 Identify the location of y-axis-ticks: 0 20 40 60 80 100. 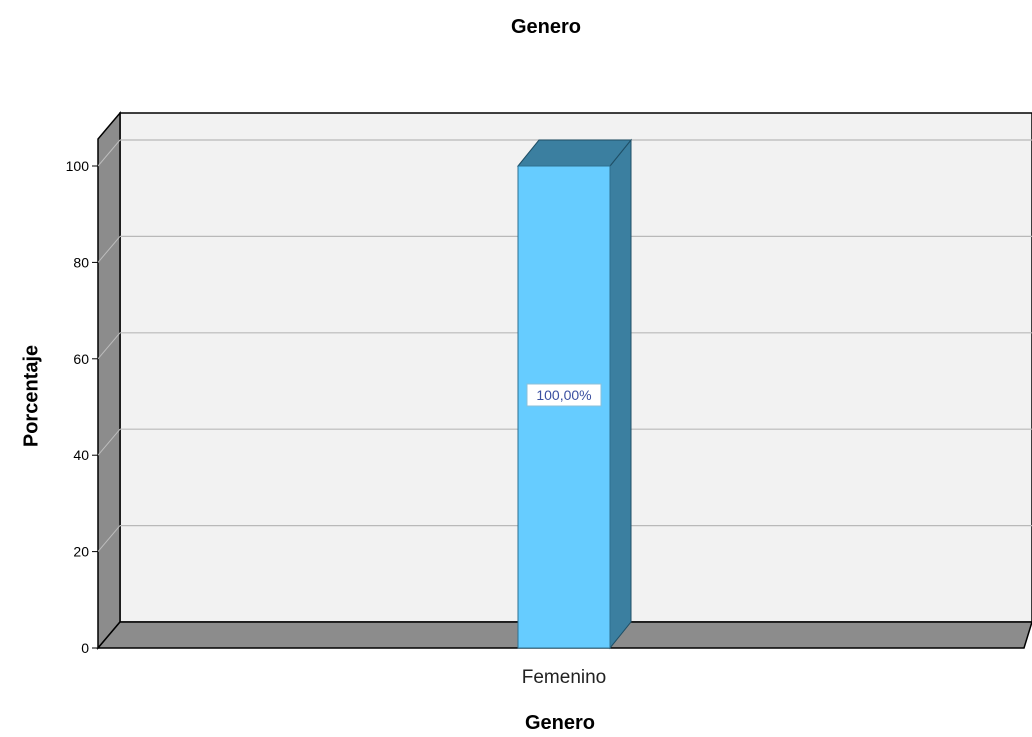
(82, 407).